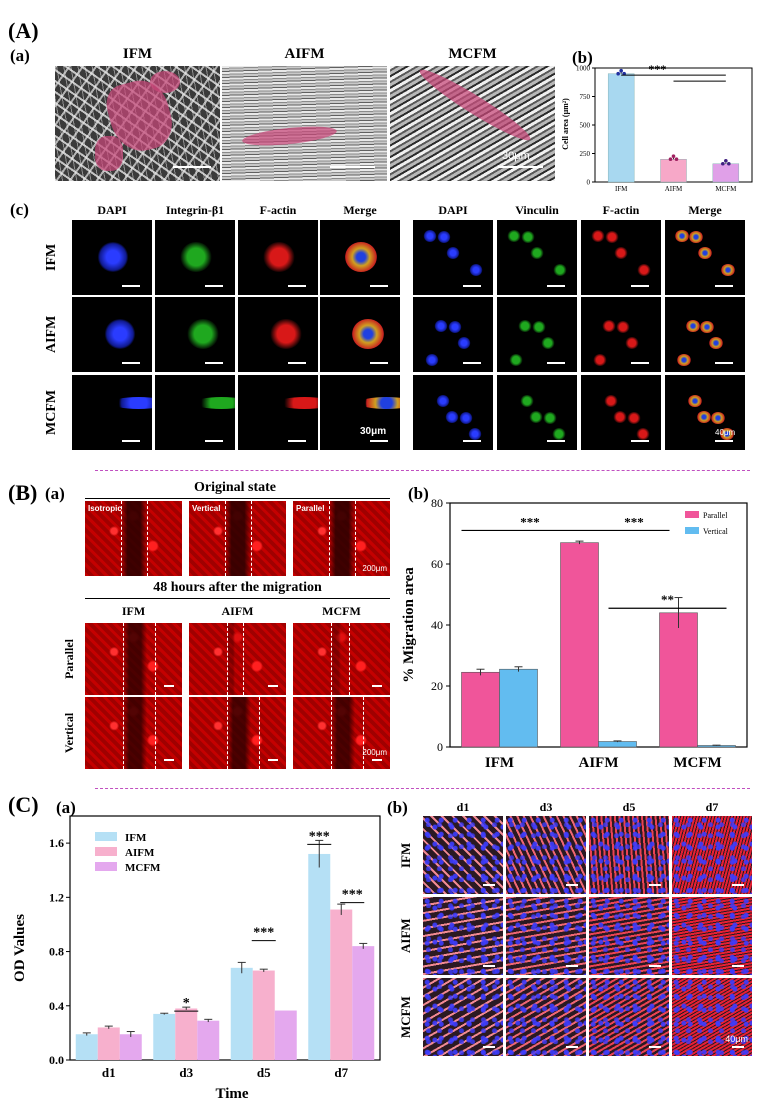 This screenshot has height=1119, width=780. What do you see at coordinates (589, 183) in the screenshot?
I see `cell-area-ytick-label: 0` at bounding box center [589, 183].